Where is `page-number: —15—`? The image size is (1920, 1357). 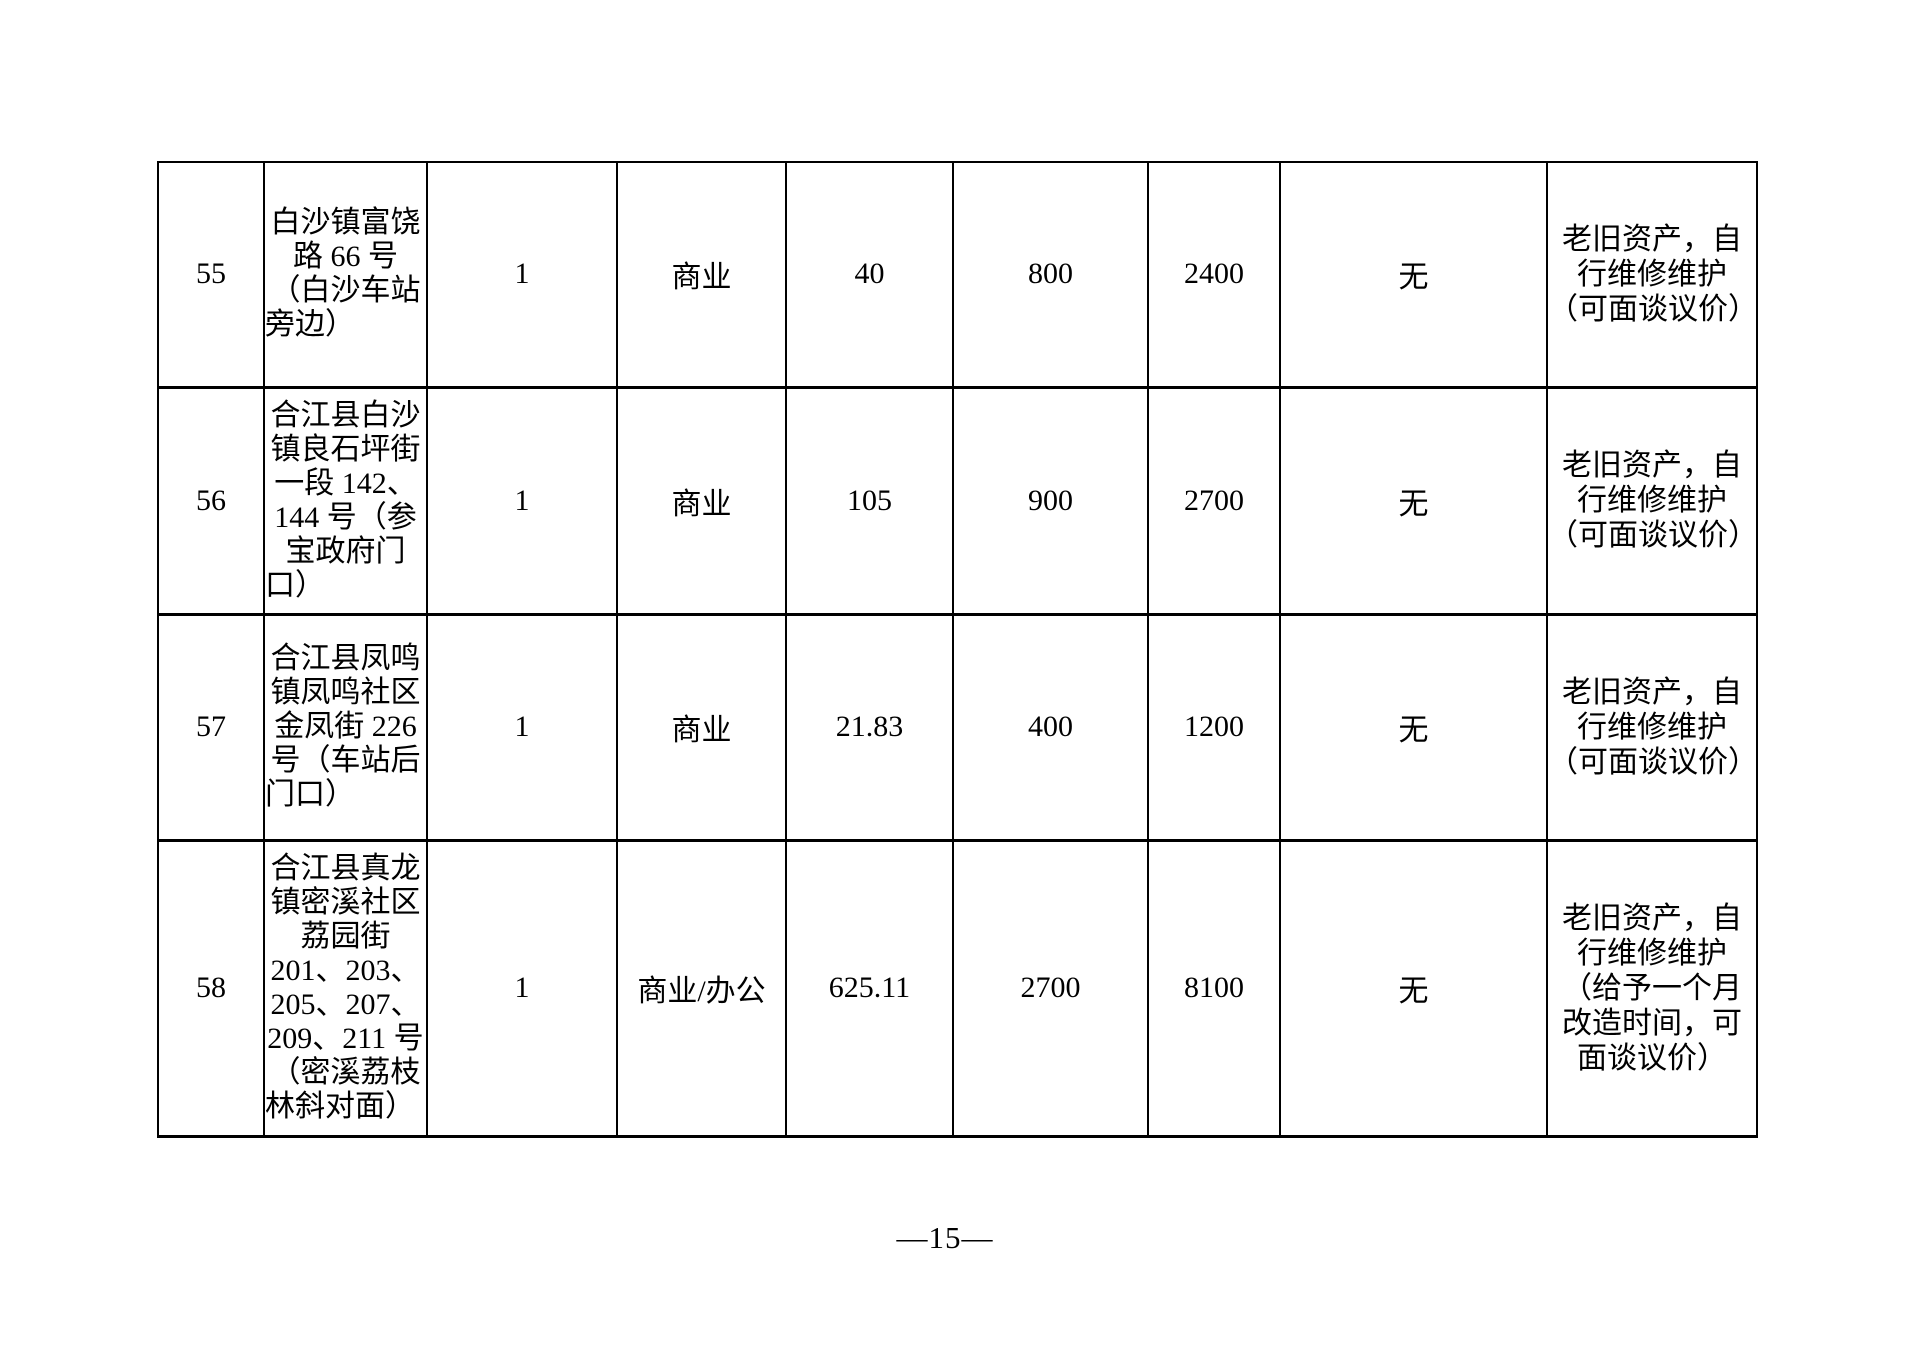
page-number: —15— is located at coordinates (945, 1237).